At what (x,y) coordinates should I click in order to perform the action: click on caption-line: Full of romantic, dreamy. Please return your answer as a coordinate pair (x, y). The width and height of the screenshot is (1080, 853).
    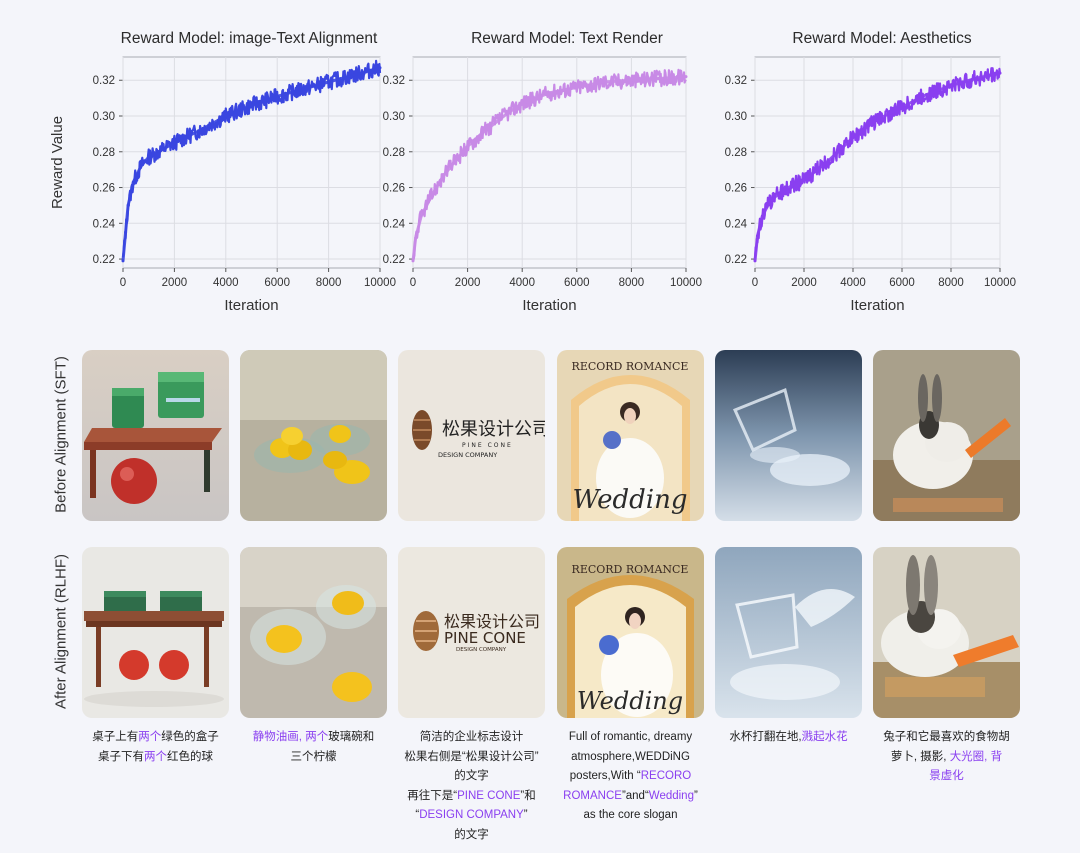
    Looking at the image, I should click on (630, 738).